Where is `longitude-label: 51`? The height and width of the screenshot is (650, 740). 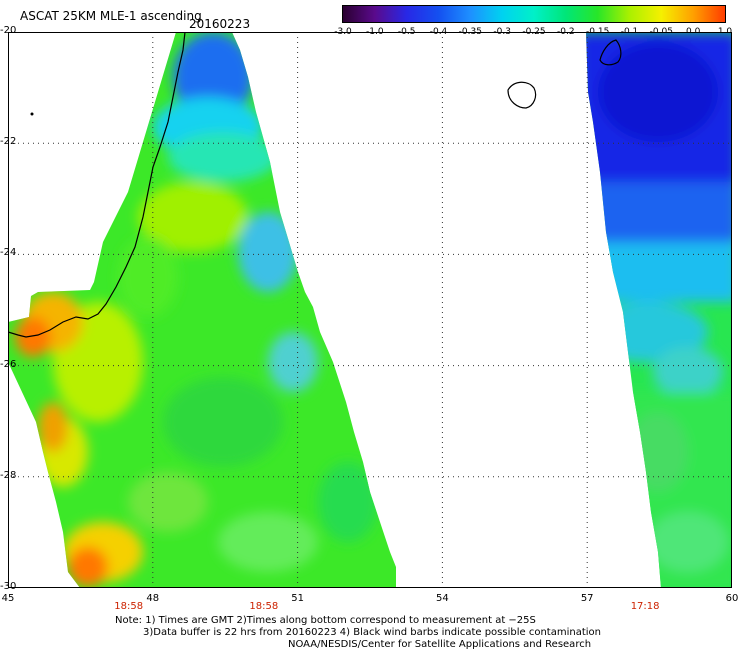 longitude-label: 51 is located at coordinates (297, 598).